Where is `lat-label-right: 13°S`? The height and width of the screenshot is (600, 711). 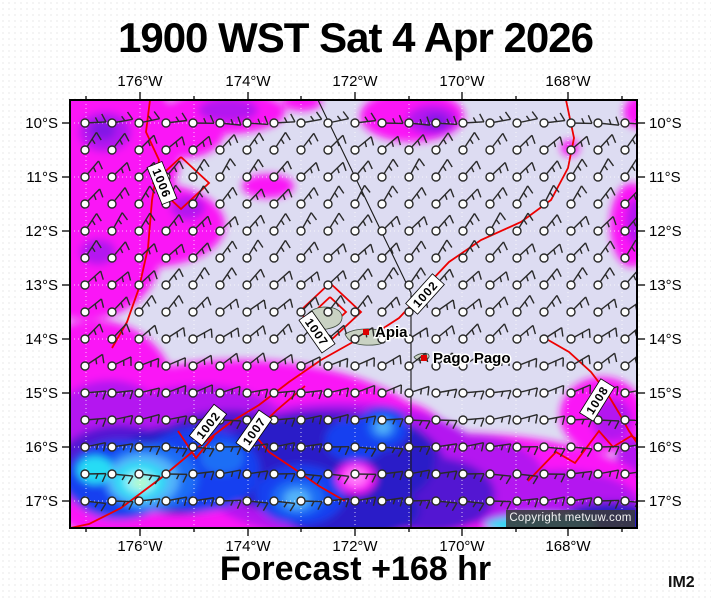 lat-label-right: 13°S is located at coordinates (665, 285).